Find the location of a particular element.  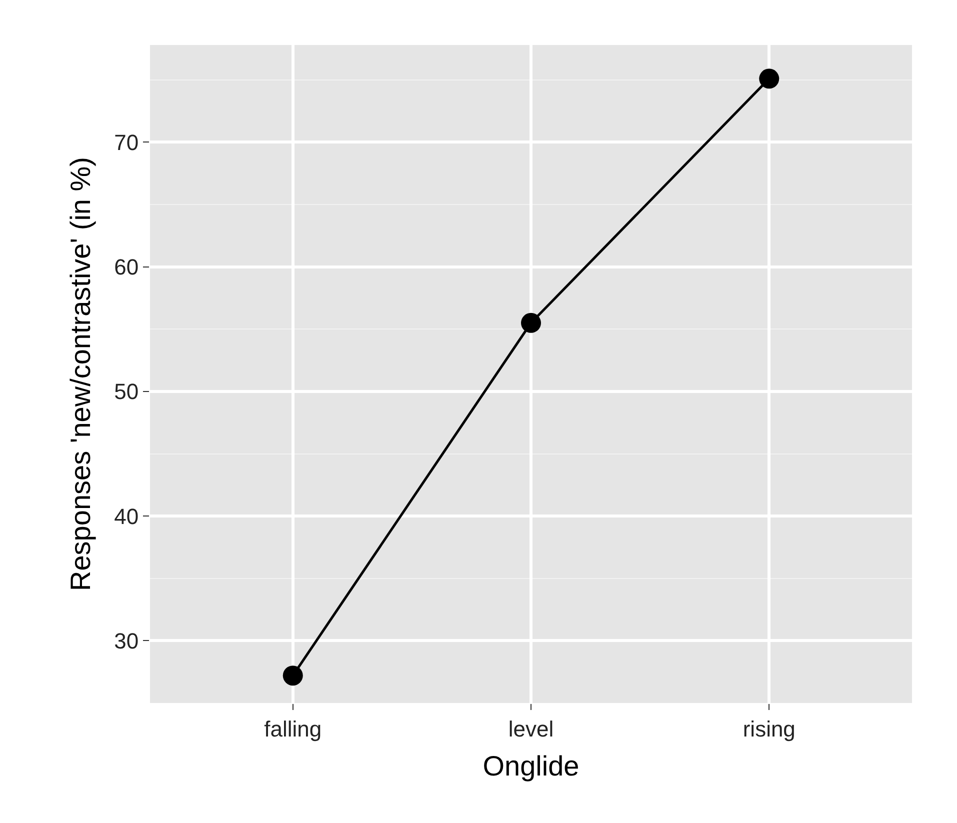

y-tick-label: 70 is located at coordinates (126, 142).